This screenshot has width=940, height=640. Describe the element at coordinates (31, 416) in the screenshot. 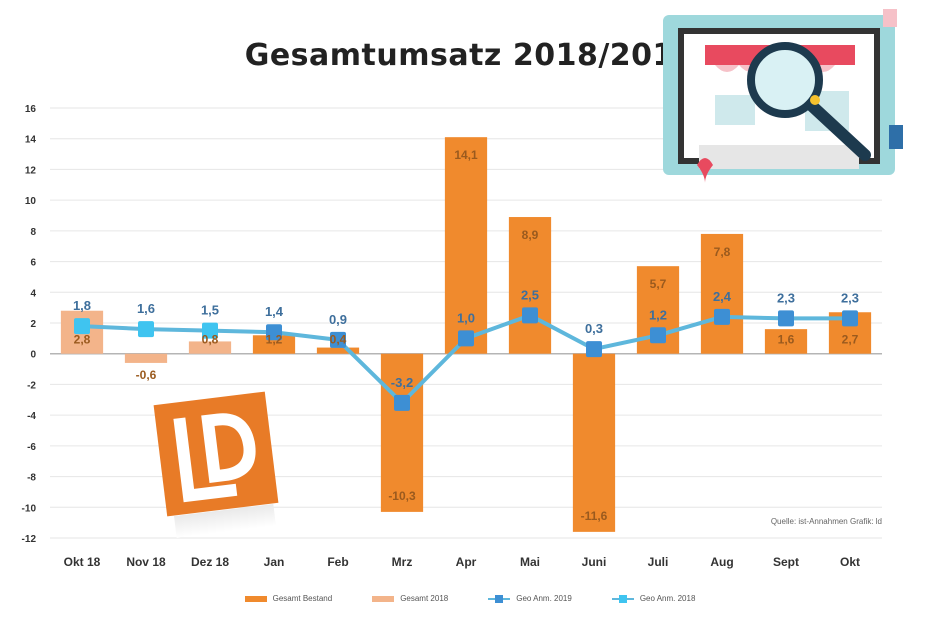

I see `y-tick-label: -4` at that location.